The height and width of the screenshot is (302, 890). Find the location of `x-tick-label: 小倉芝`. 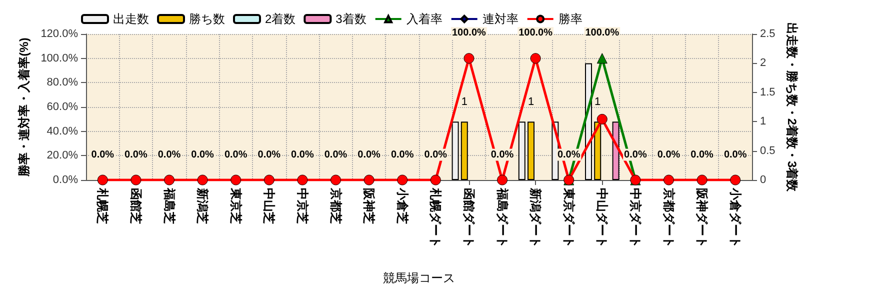

x-tick-label: 小倉芝 is located at coordinates (402, 205).